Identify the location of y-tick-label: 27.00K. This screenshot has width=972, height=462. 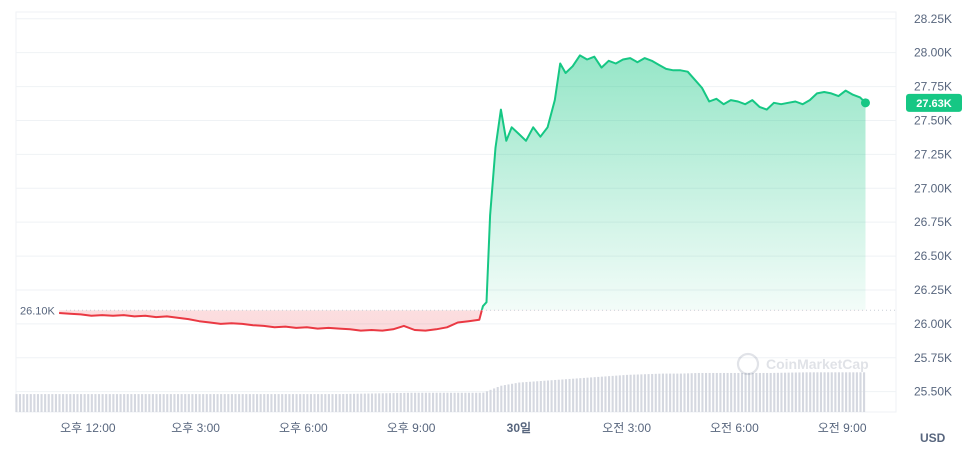
(933, 188).